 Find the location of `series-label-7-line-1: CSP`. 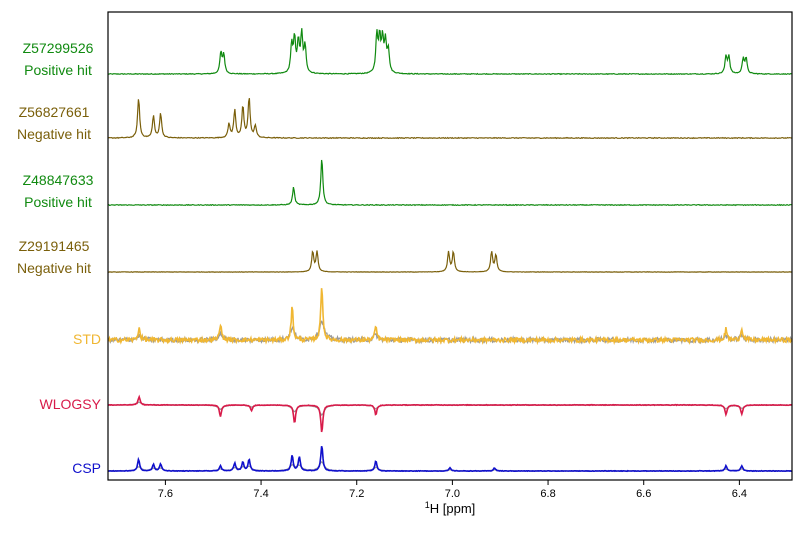

series-label-7-line-1: CSP is located at coordinates (86, 468).